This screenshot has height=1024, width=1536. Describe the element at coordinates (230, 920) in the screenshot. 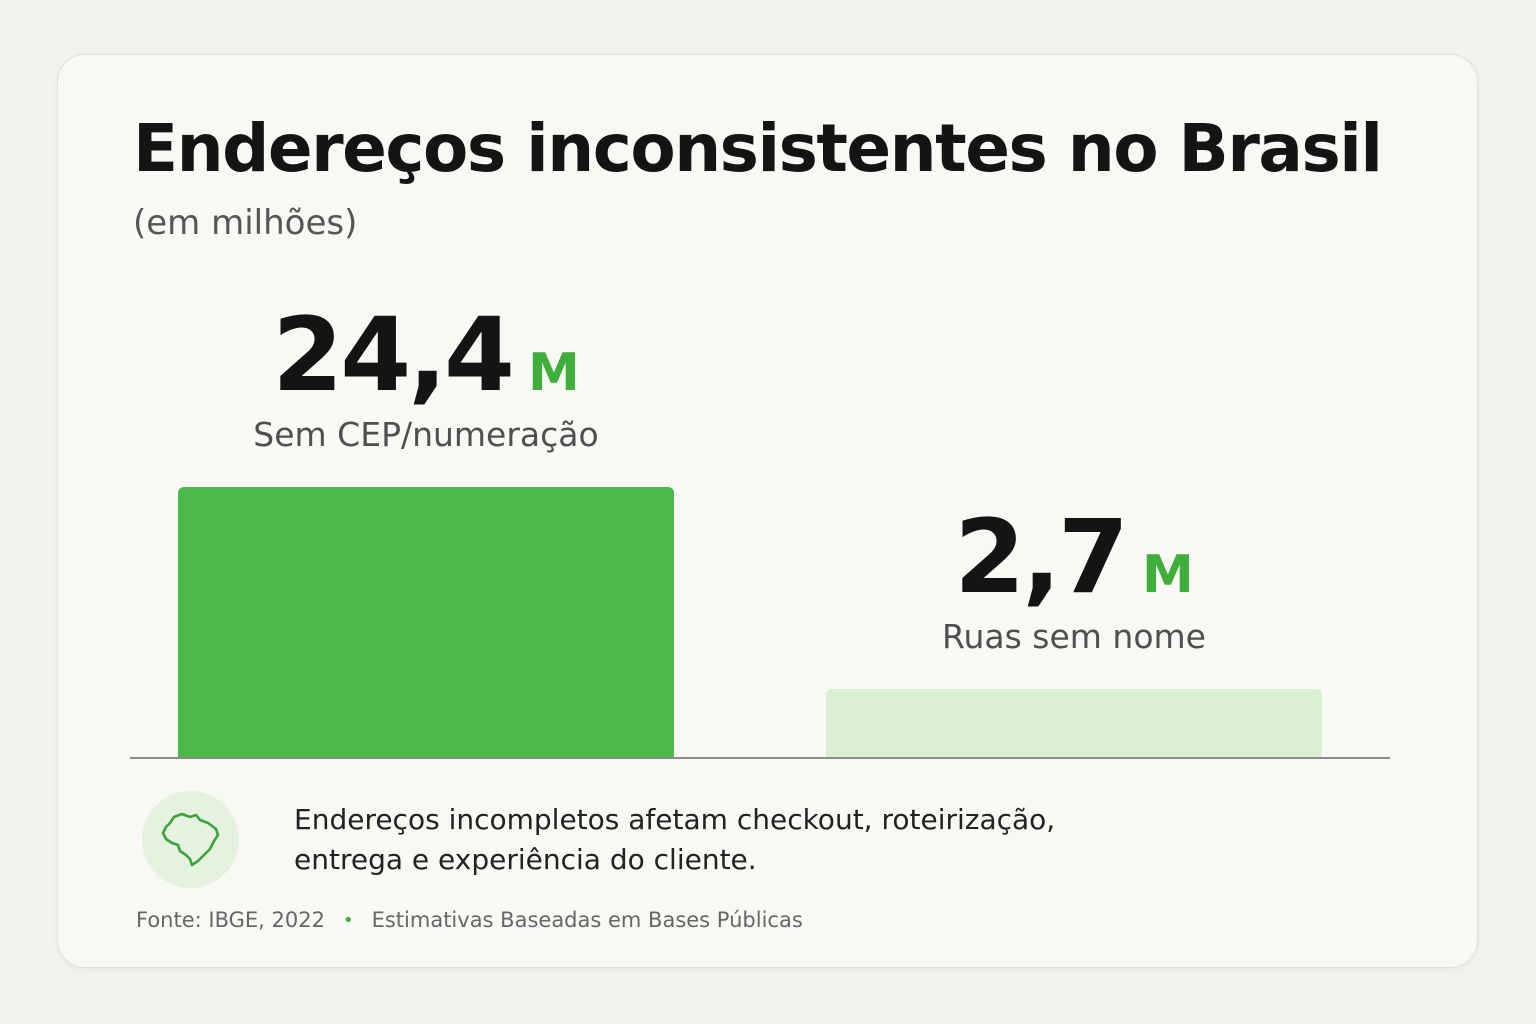

I see `source-text: Fonte: IBGE, 2022` at that location.